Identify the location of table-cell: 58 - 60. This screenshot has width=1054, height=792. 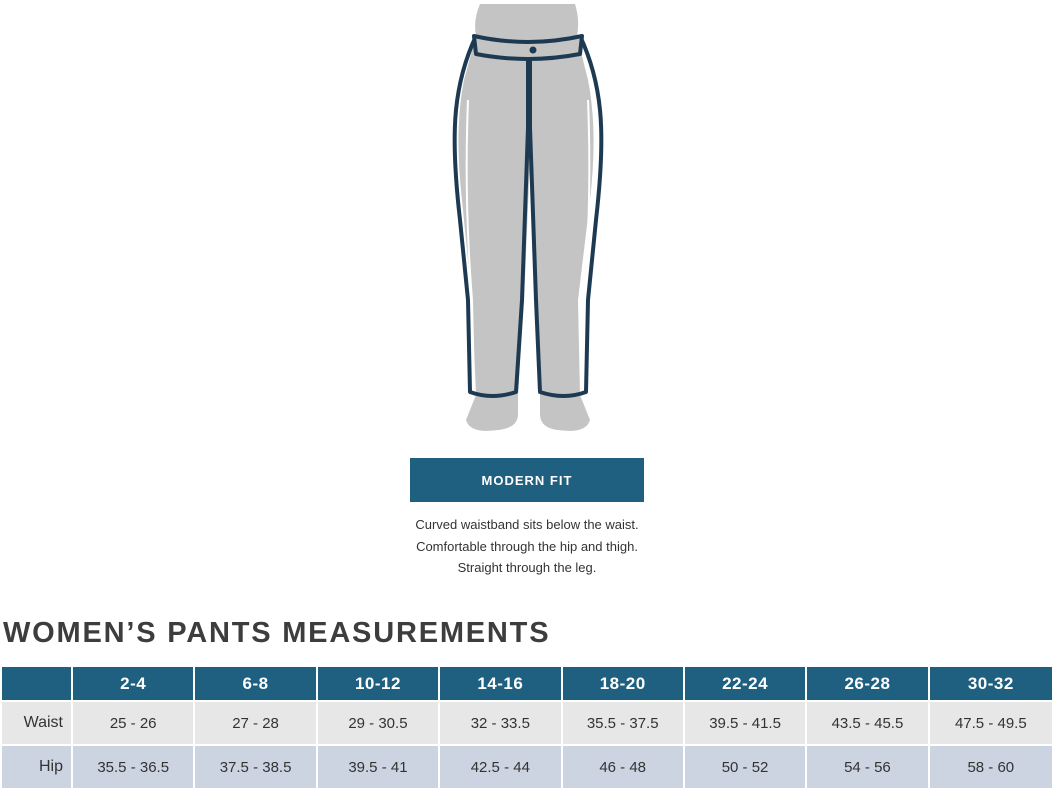
(990, 766).